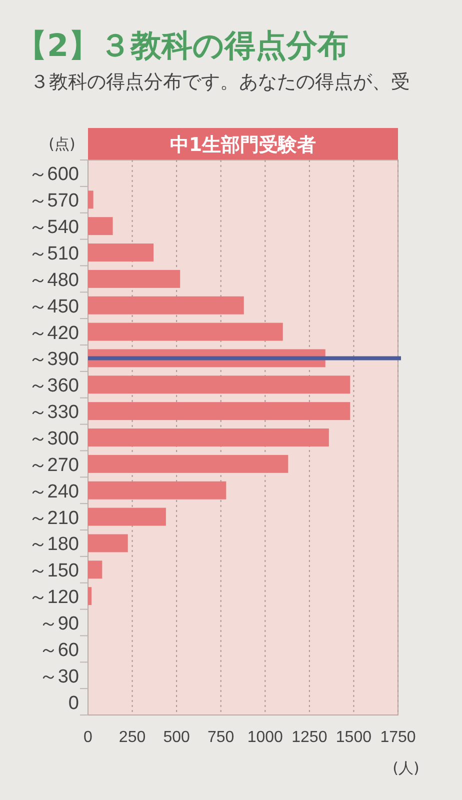 The image size is (462, 800). I want to click on y-tick-label: ～600, so click(53, 175).